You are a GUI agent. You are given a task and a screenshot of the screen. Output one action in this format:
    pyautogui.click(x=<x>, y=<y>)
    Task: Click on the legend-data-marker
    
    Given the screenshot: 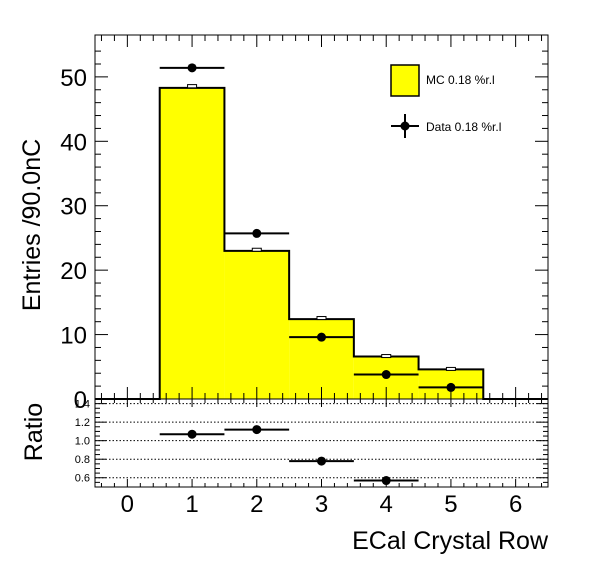 What is the action you would take?
    pyautogui.click(x=405, y=126)
    